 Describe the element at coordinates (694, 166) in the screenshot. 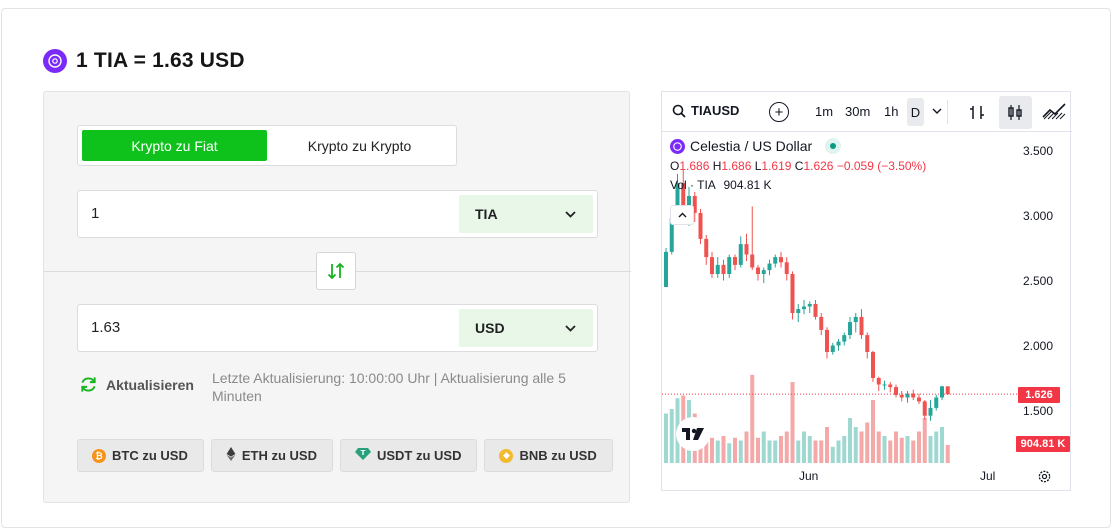

I see `ohlc-open: 1.686` at that location.